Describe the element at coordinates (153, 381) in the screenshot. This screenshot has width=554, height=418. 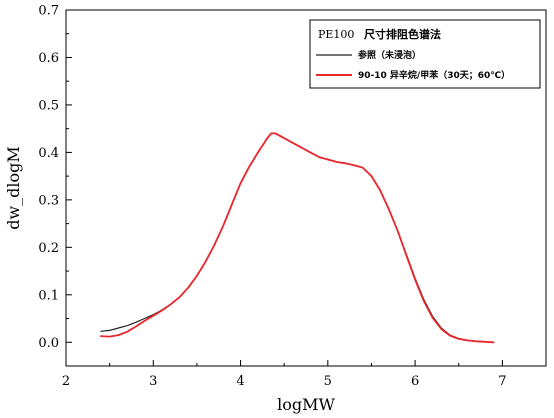
I see `x-tick-label: 3` at that location.